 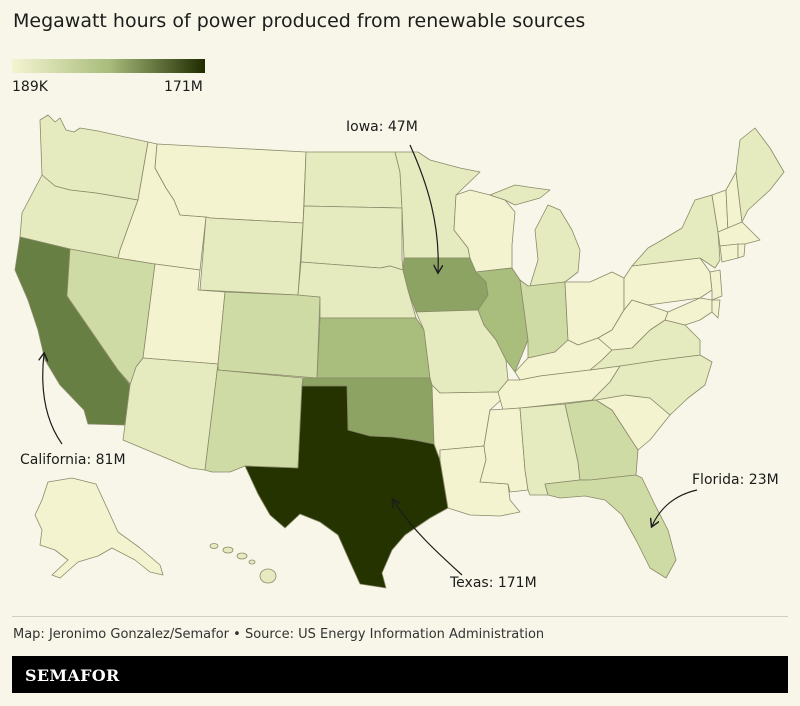 I want to click on legend-max-label: 171M, so click(x=183, y=87).